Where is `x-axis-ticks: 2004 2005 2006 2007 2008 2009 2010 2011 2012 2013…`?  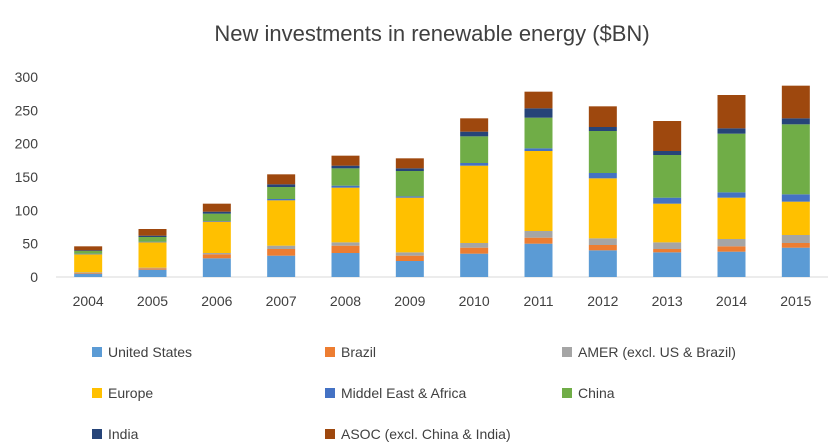
x-axis-ticks: 2004 2005 2006 2007 2008 2009 2010 2011 2012 2013… is located at coordinates (442, 301).